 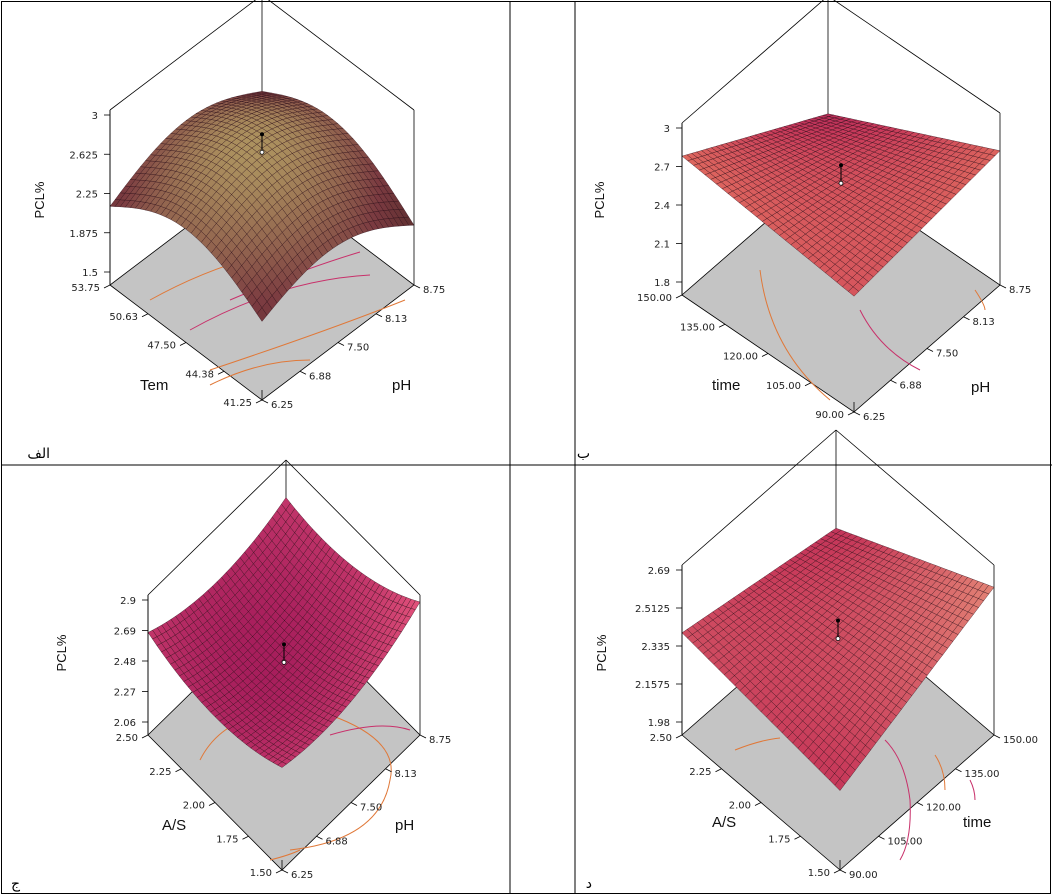 I want to click on z-tick-label: 2.48, so click(x=125, y=662).